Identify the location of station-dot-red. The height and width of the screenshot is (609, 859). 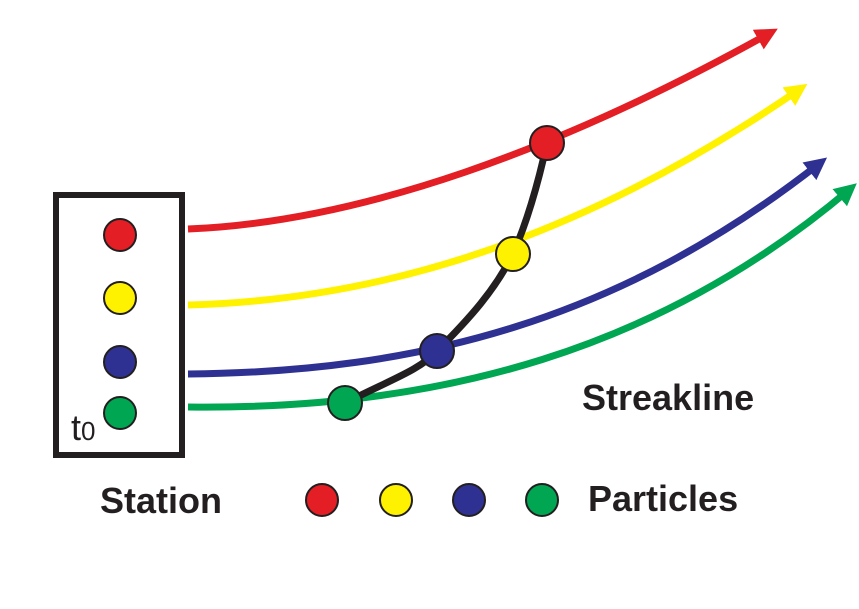
(120, 235).